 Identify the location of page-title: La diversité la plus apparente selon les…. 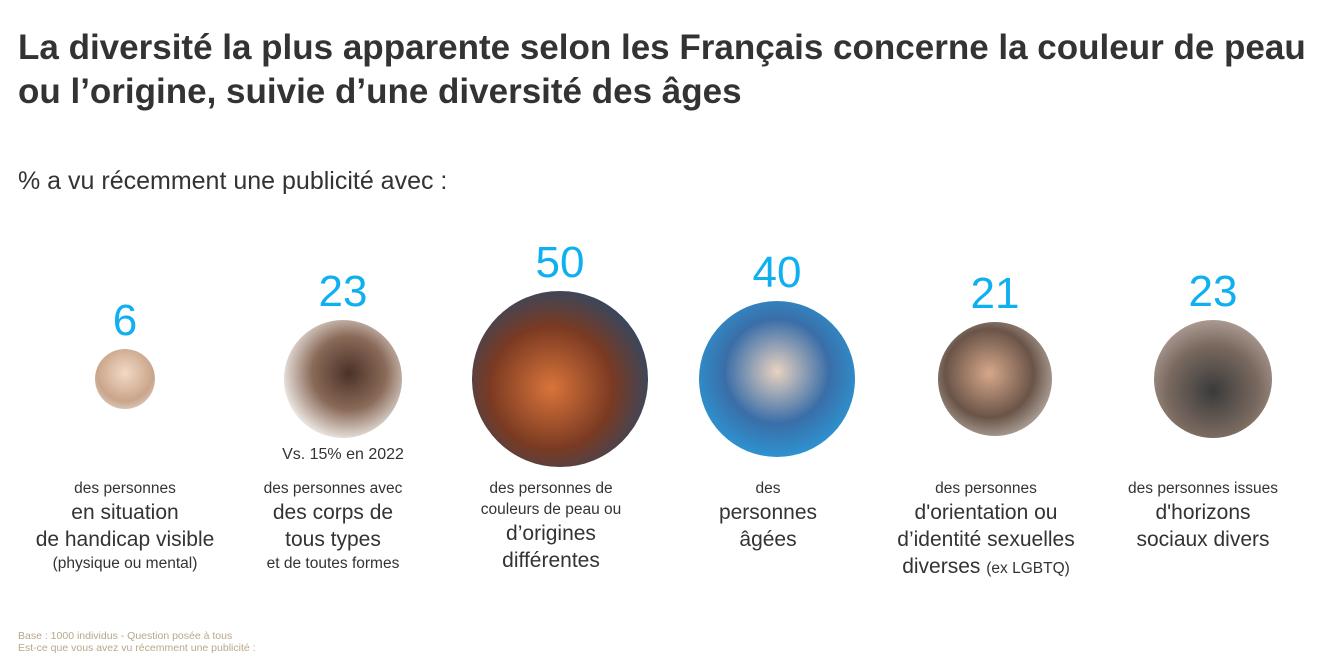
(662, 69).